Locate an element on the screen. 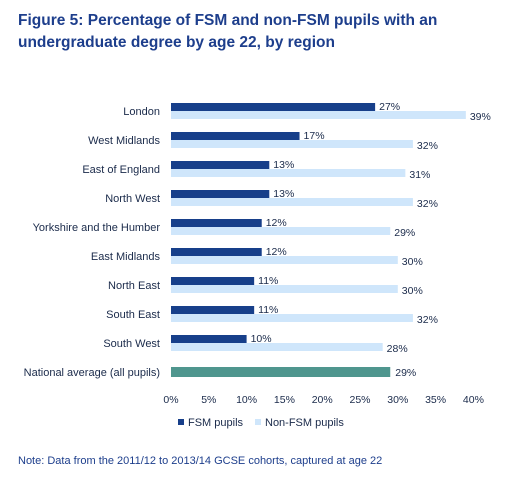 This screenshot has height=481, width=520. x-tick-label: 30% is located at coordinates (397, 400).